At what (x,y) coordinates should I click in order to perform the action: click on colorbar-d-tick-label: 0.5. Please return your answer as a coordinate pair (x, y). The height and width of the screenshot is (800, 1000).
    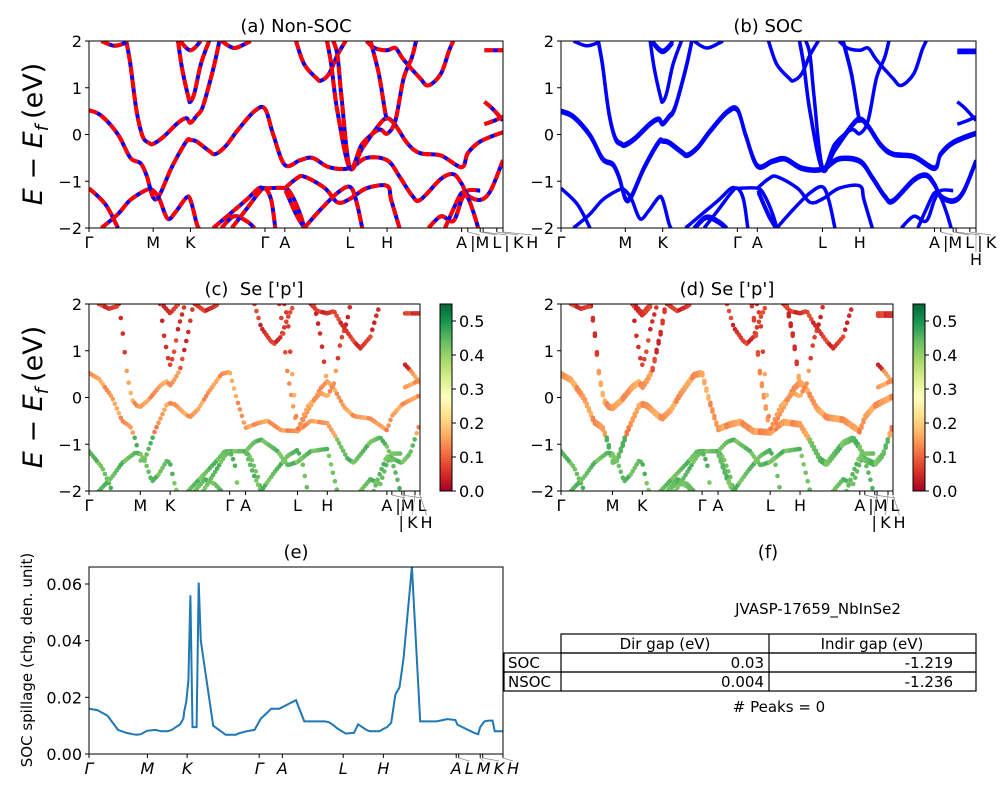
    Looking at the image, I should click on (944, 321).